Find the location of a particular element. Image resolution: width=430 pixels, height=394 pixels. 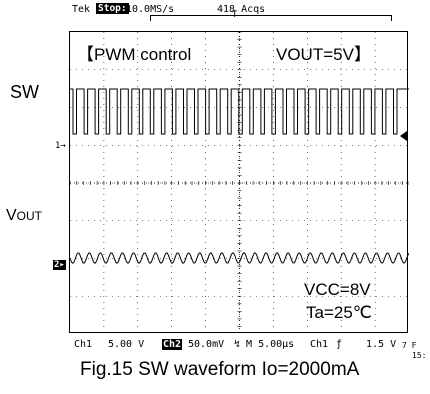

ch1-label: Ch1 is located at coordinates (83, 344).